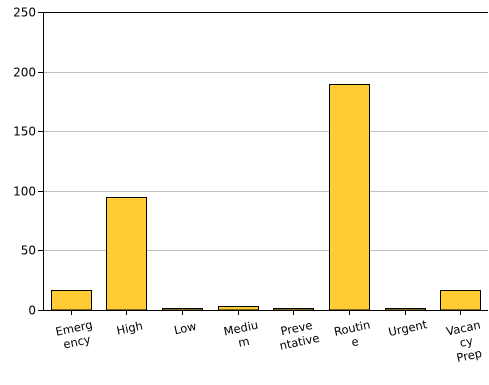 This screenshot has height=385, width=489. What do you see at coordinates (32, 311) in the screenshot?
I see `y-tick-label: 0` at bounding box center [32, 311].